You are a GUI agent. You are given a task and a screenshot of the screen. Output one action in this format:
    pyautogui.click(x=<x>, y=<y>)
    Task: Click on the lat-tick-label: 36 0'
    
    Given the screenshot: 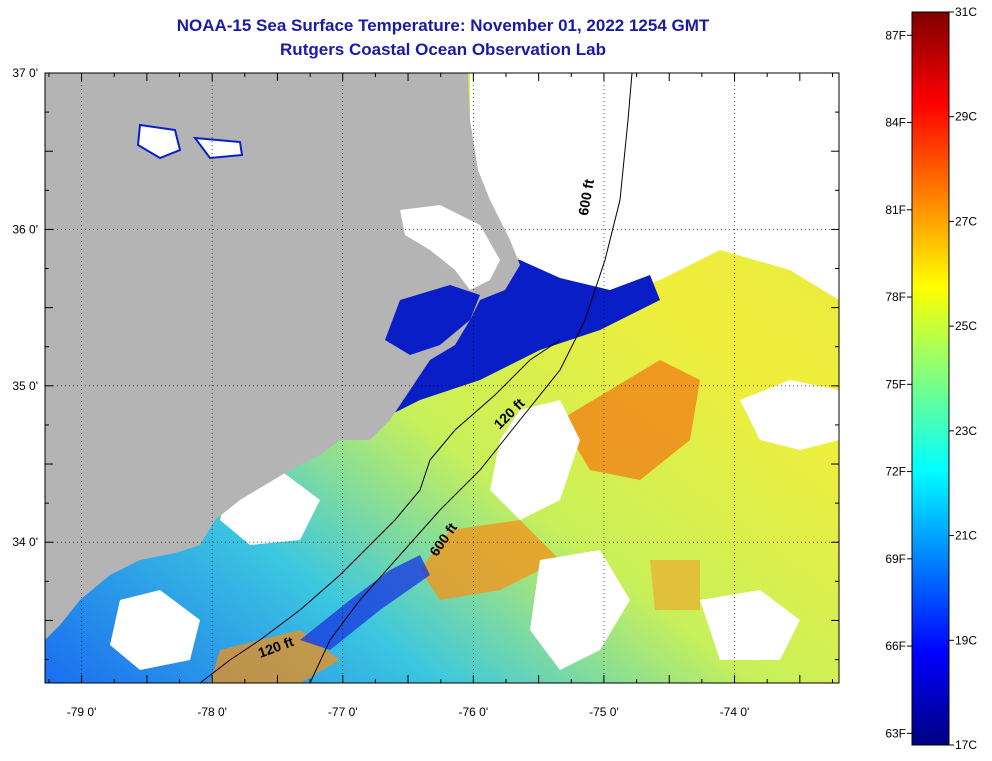 What is the action you would take?
    pyautogui.click(x=25, y=229)
    